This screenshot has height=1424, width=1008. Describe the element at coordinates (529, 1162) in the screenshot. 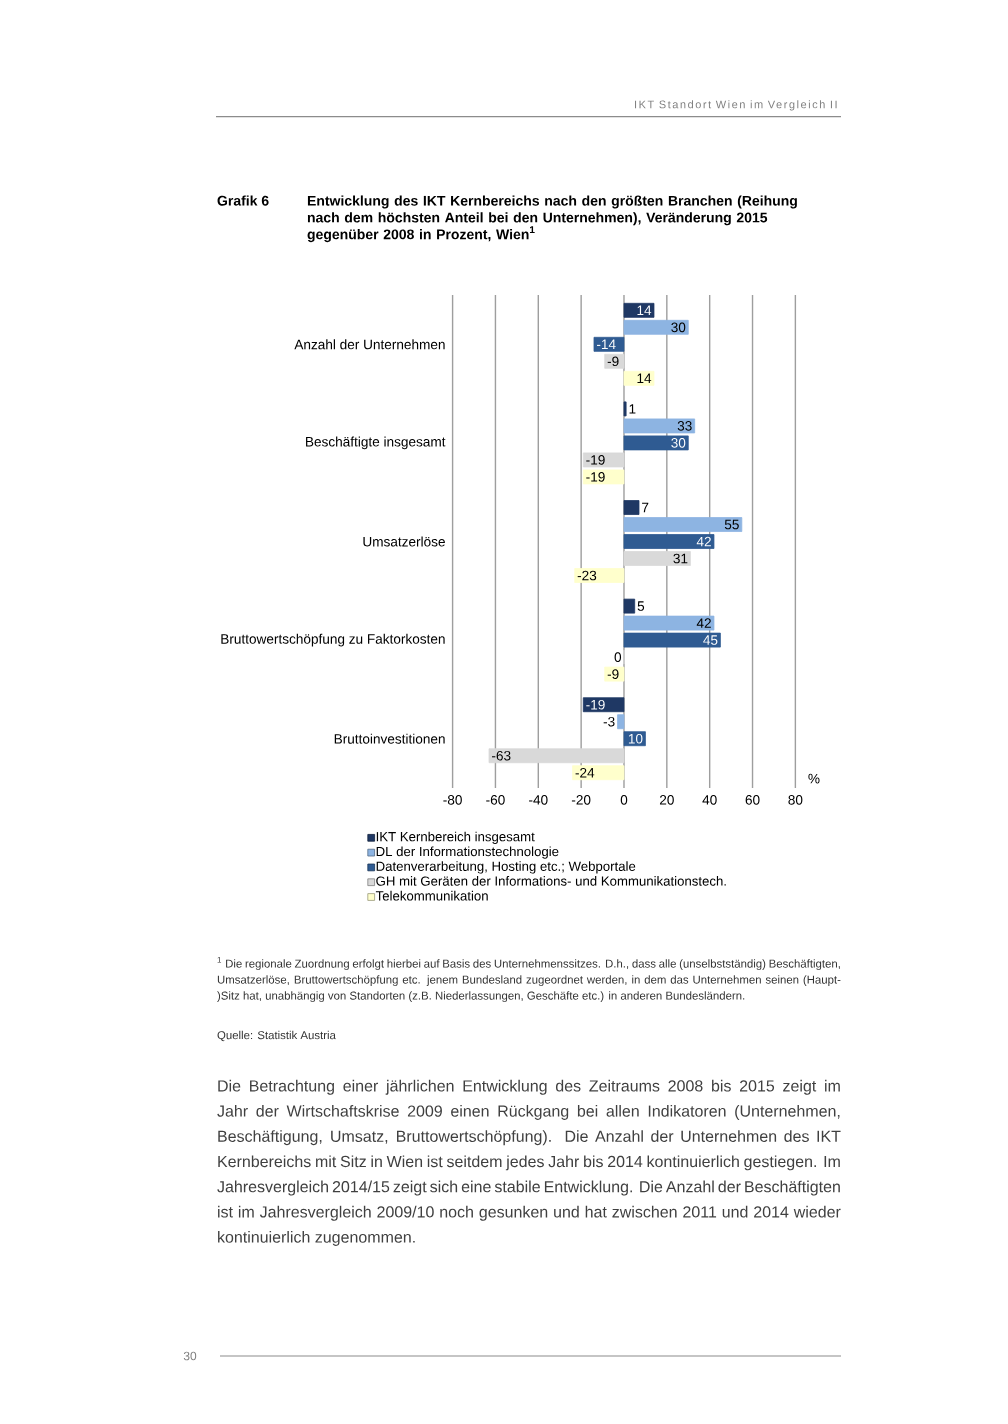

I see `text: Die Betrachtung einer jährlichen Entwicklung des Zeitraums 2008 bis 2015 zeigt im Jahr der Wirtschaftskrise 2009 einen Rückgang bei allen Indikatoren (Unternehmen, Beschäftigung, Umsatz, Bruttowertschöpfung). Die Anzahl der Unternehmen des IKT Kernbereichs mit Sitz in Wien ist seitdem jedes Jahr bis 2014 kontinuierlich gestiegen. Im Jahresvergleich 2014/15 zeigt sich eine stabile Entwicklung. Die Anzahl der Beschäftigten ist im Jahresvergleich 2009/10 noch gesunken und hat zwischen 2011 und 2014 wieder kontinuierlich zugenommen.` at that location.